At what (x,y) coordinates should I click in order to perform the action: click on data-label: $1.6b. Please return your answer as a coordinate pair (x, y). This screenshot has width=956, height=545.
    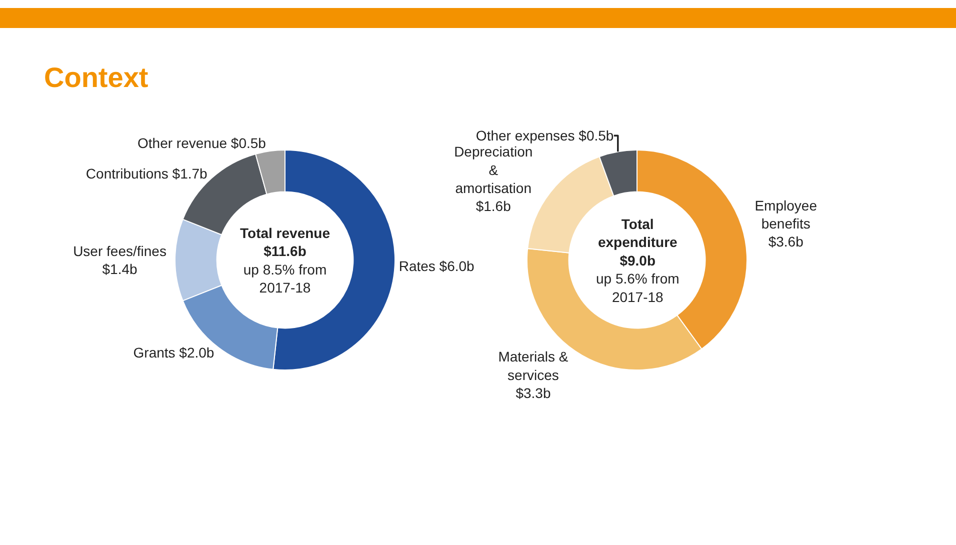
    Looking at the image, I should click on (494, 206).